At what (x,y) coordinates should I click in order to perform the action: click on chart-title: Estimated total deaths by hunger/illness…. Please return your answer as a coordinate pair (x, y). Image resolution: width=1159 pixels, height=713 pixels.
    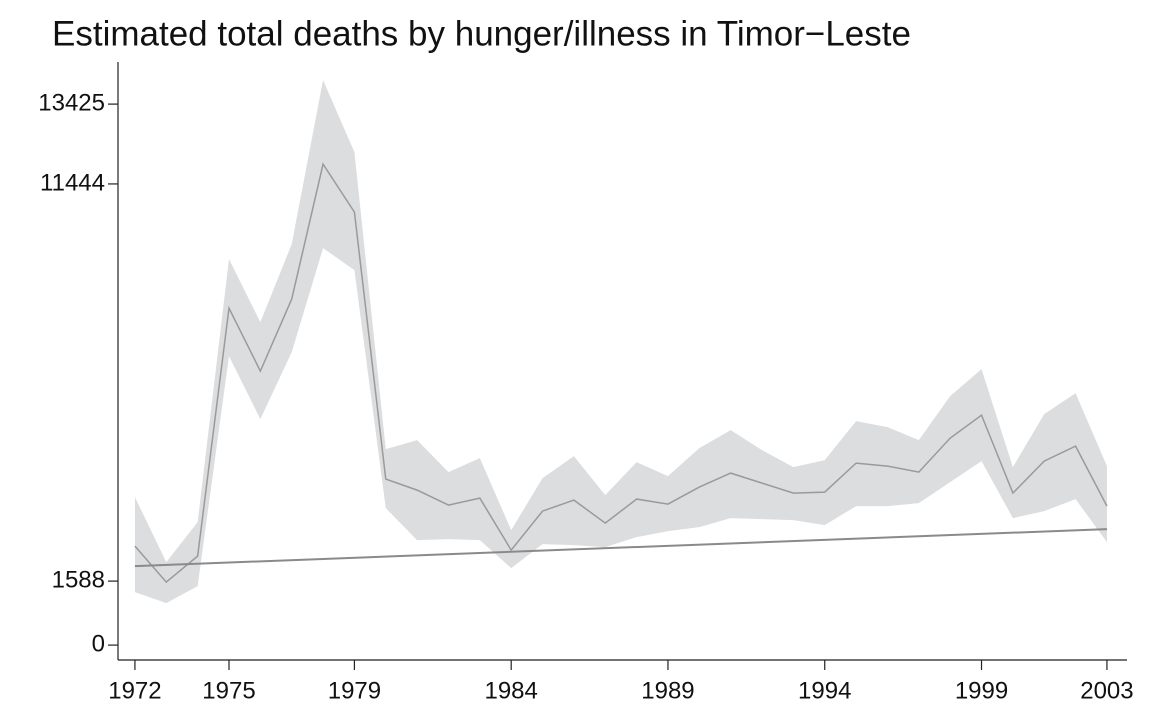
    Looking at the image, I should click on (481, 33).